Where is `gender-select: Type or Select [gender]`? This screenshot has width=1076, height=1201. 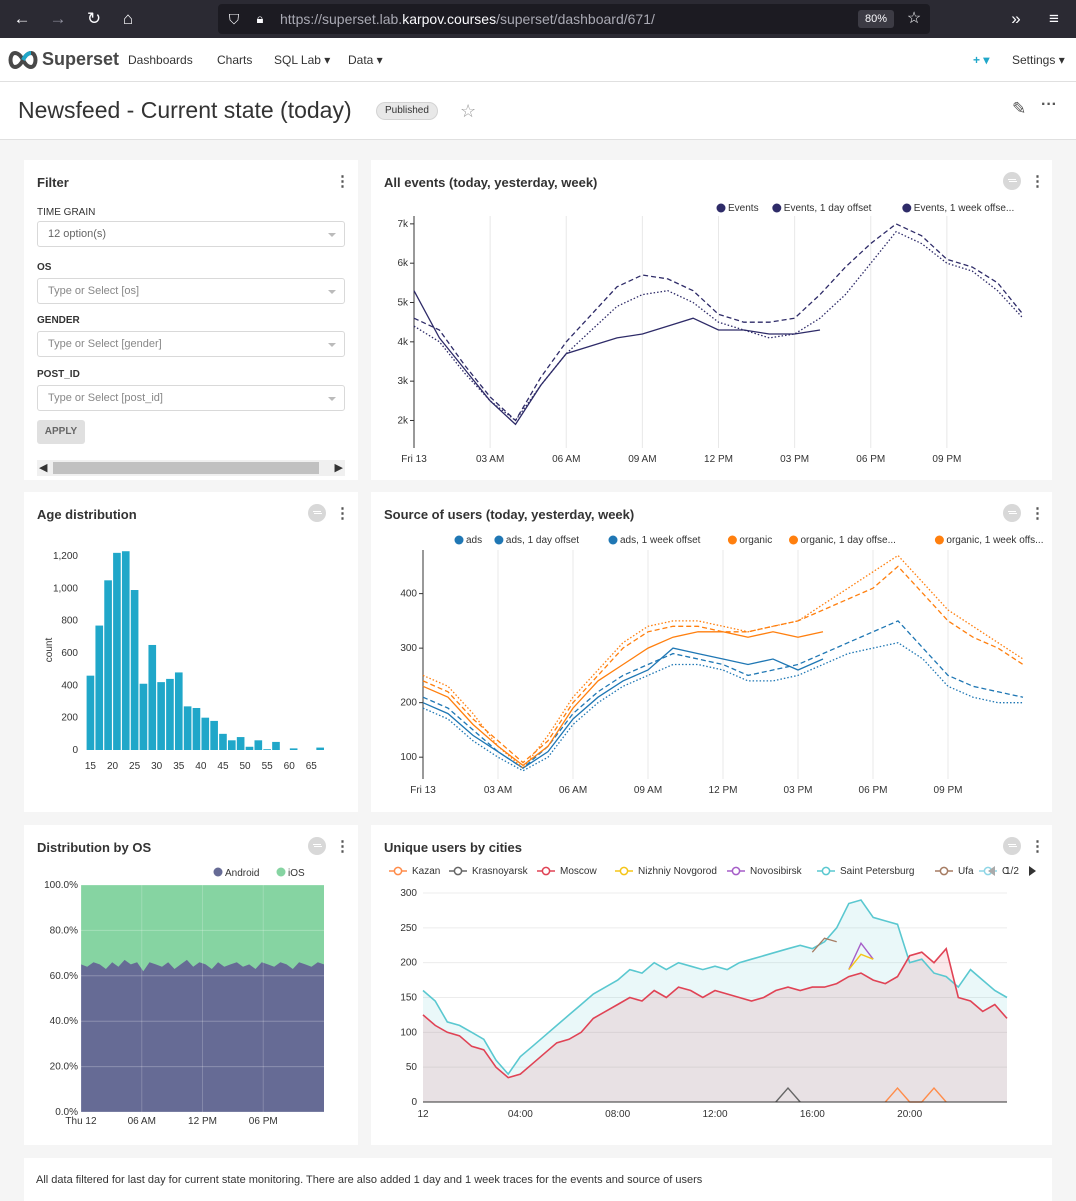 gender-select: Type or Select [gender] is located at coordinates (191, 344).